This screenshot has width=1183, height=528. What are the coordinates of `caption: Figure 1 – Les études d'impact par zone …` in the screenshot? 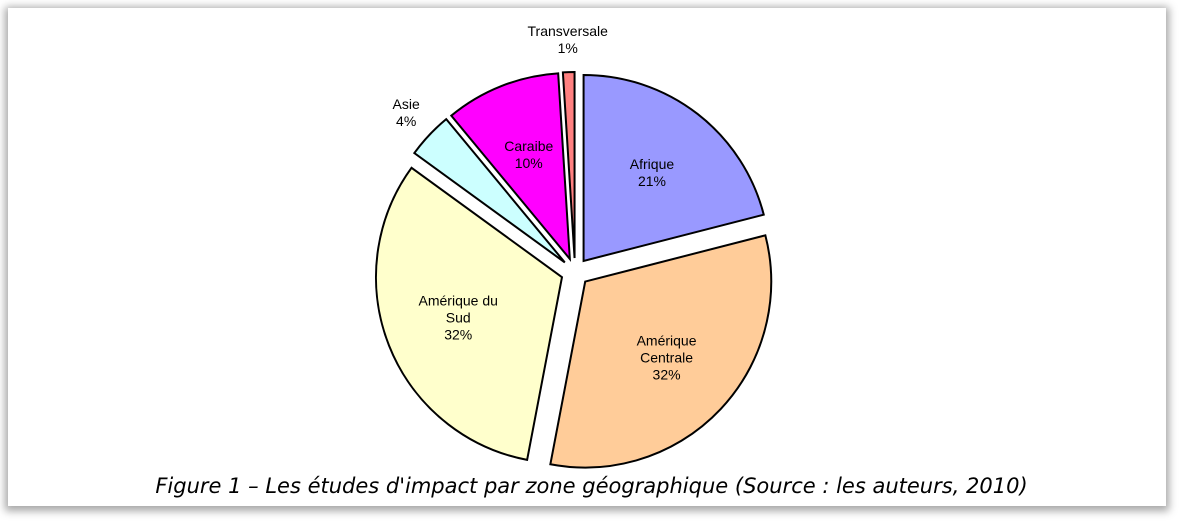 It's located at (591, 486).